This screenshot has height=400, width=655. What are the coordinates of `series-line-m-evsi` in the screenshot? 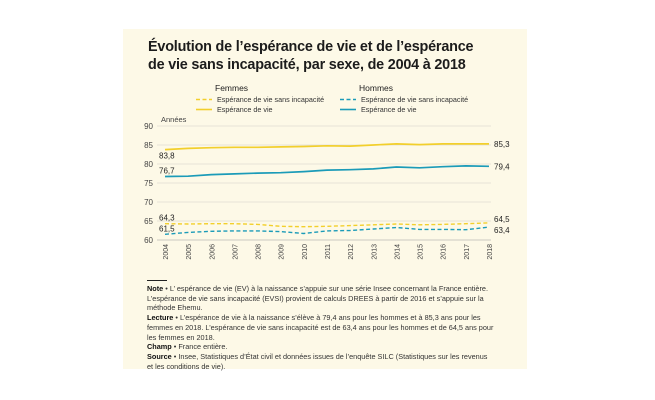 It's located at (327, 230).